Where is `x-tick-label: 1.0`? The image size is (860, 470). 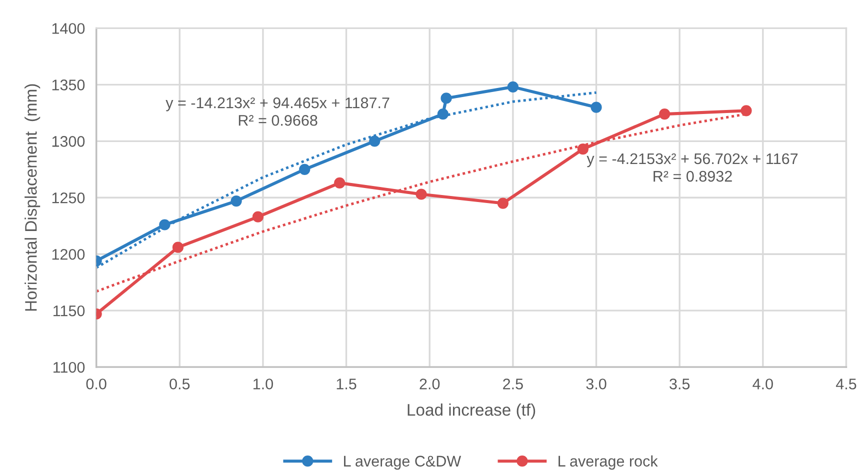 x-tick-label: 1.0 is located at coordinates (263, 384).